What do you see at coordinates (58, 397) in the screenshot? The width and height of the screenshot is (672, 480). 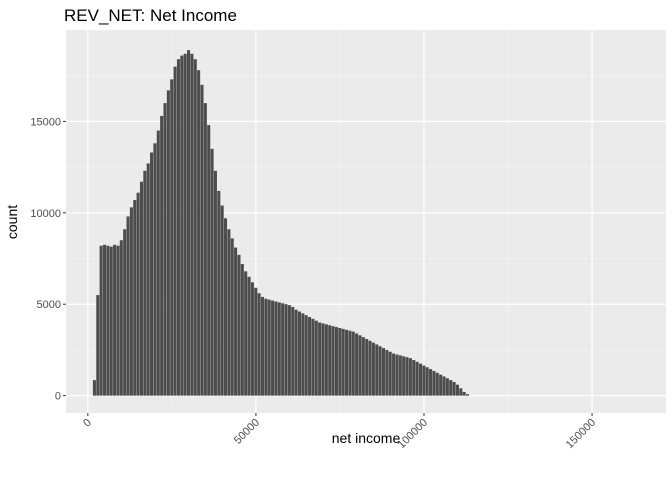 I see `y-tick-label: 0` at bounding box center [58, 397].